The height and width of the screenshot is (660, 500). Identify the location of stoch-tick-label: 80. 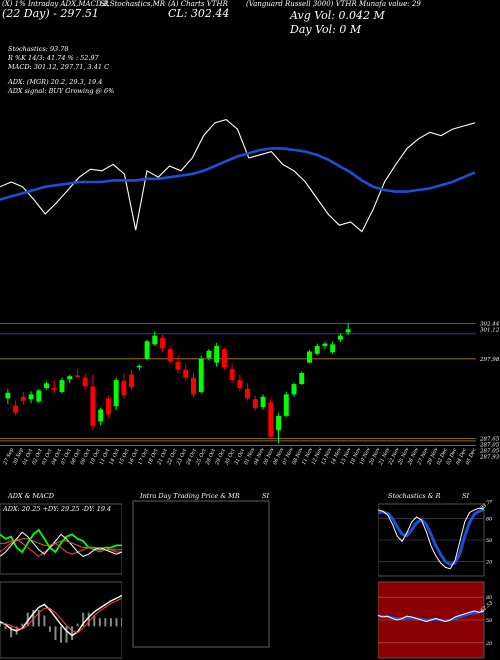
(489, 519).